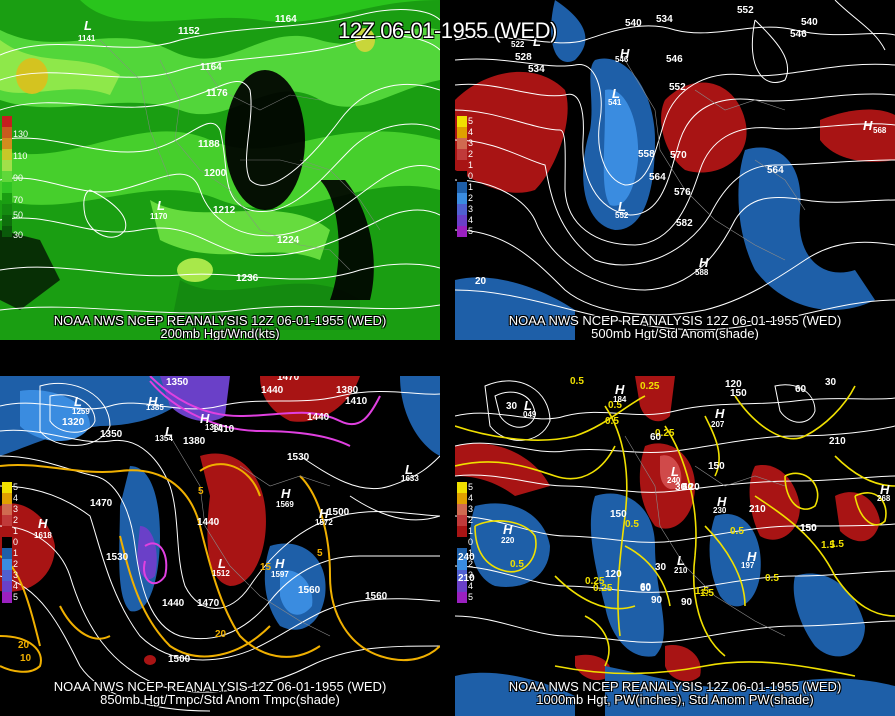 The image size is (895, 716). I want to click on contour-label: 120, so click(613, 574).